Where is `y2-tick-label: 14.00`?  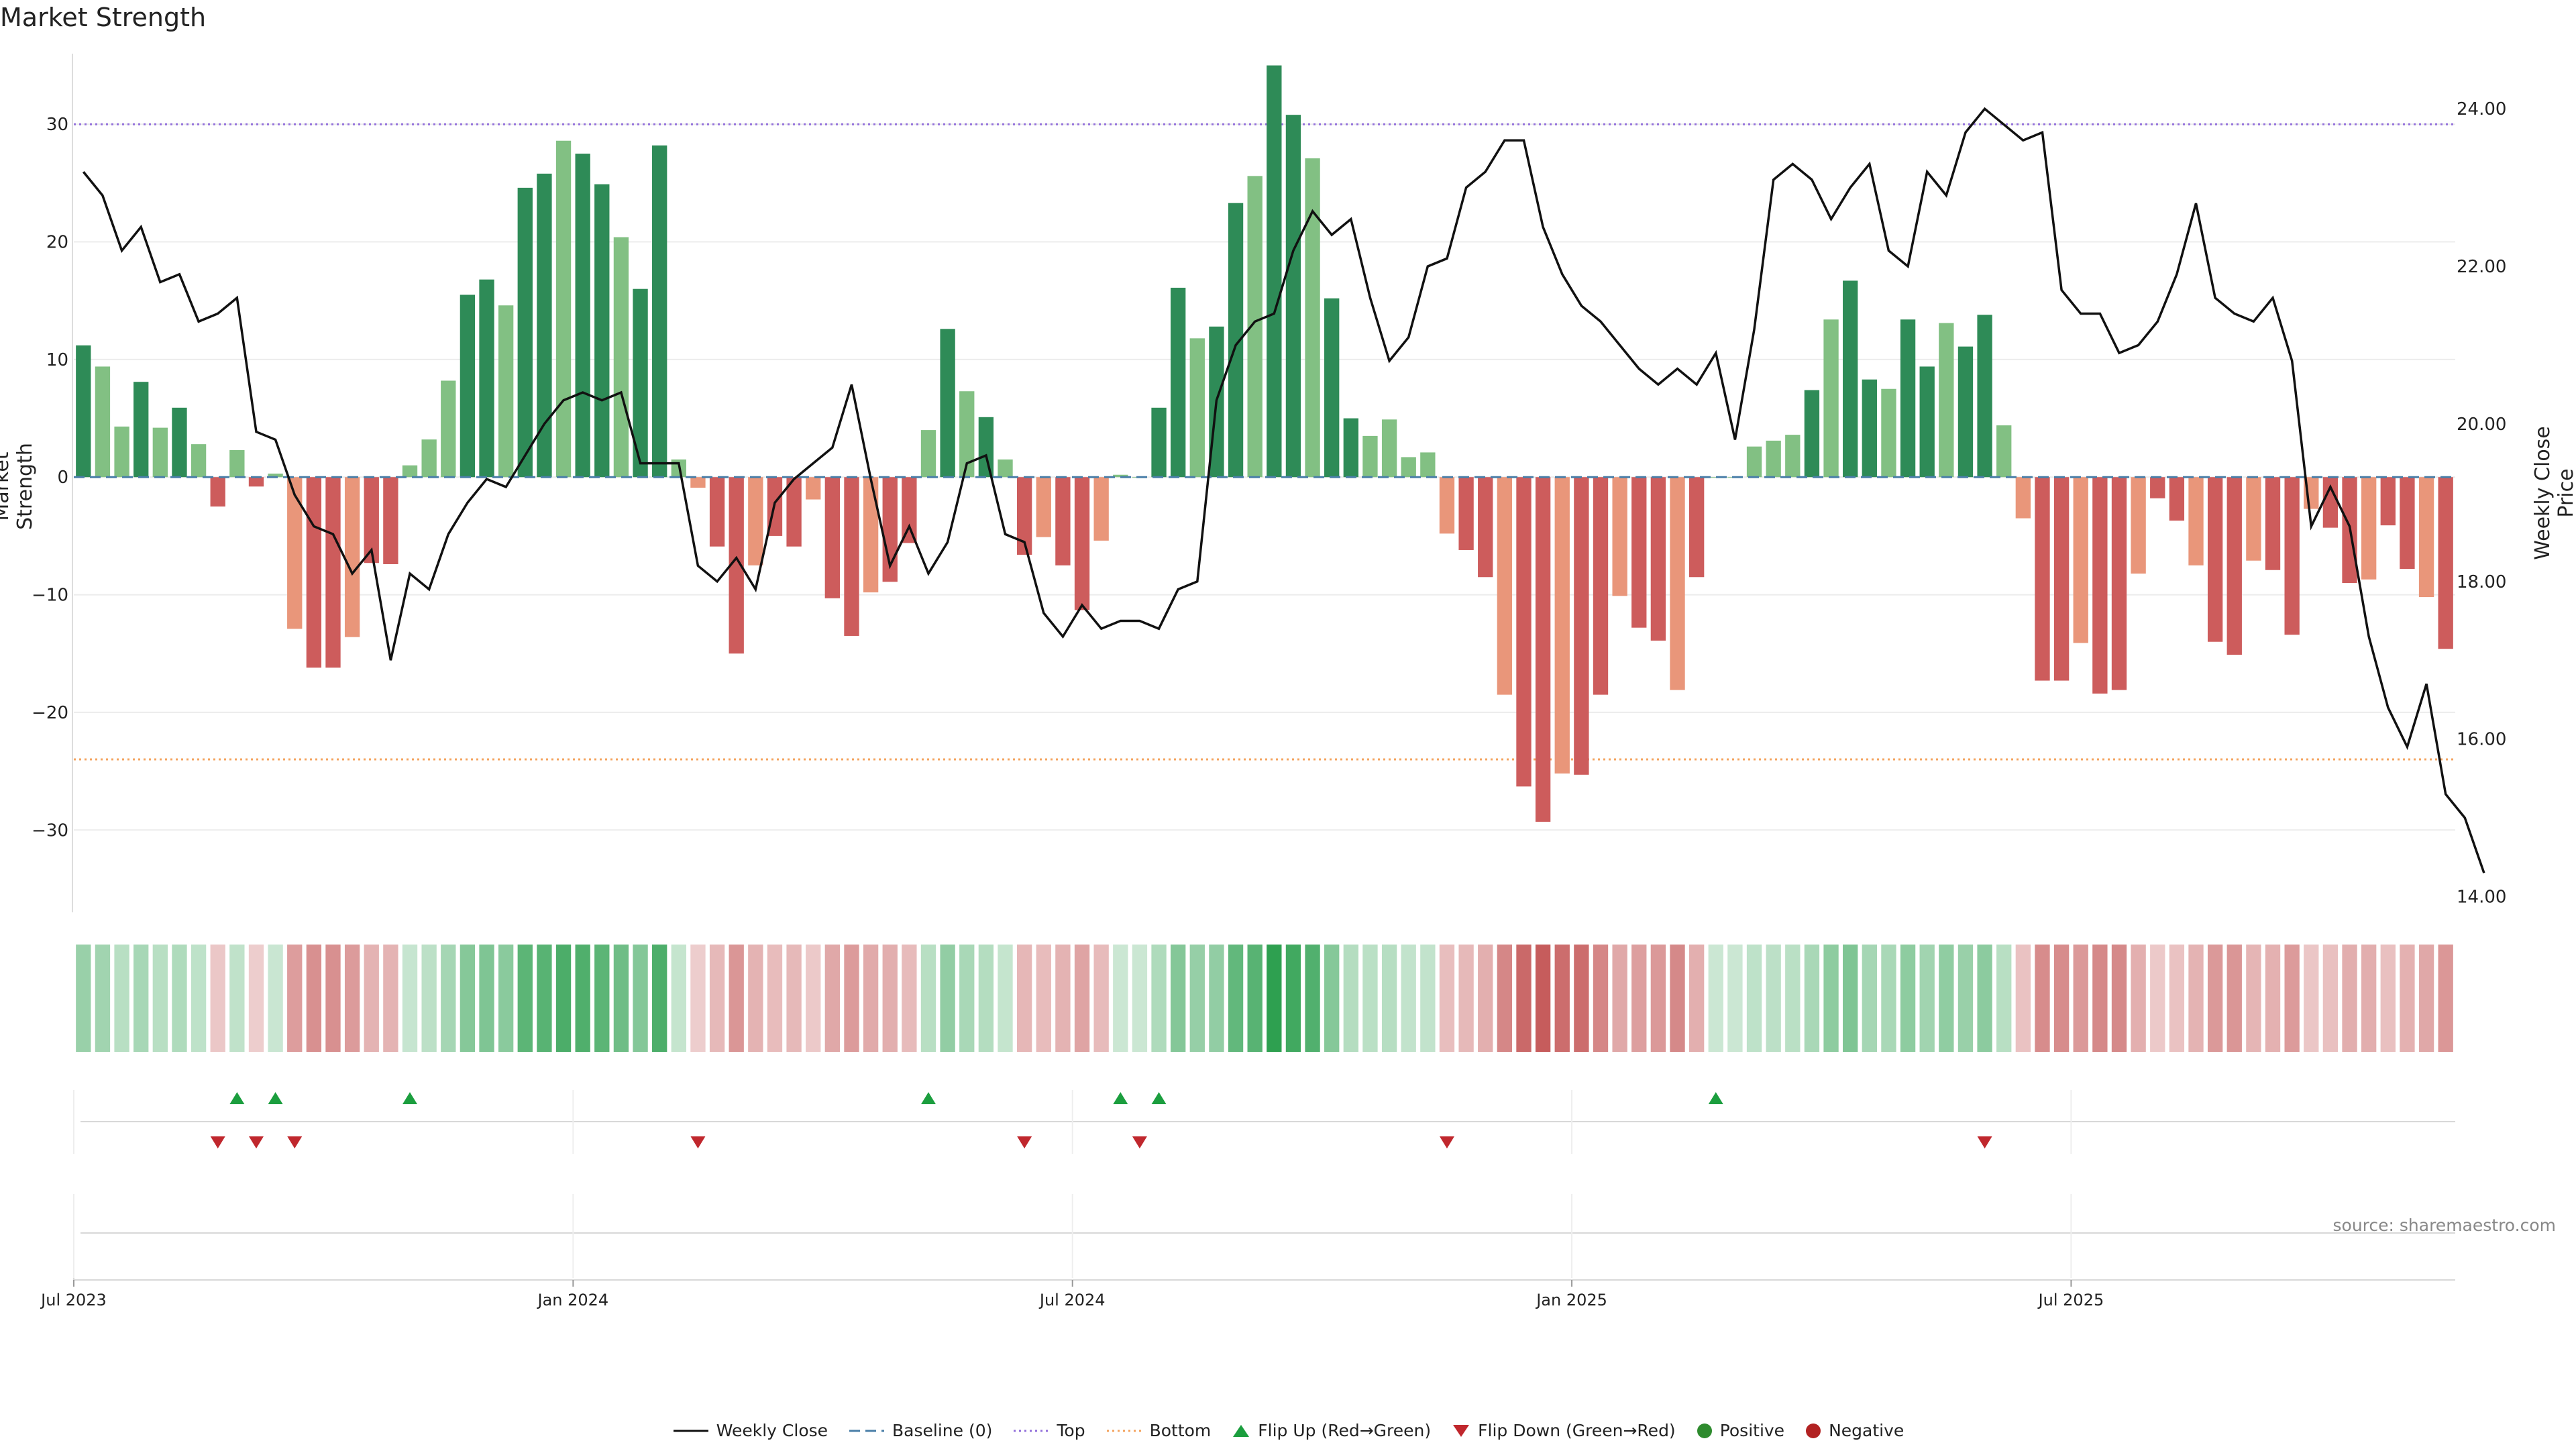
y2-tick-label: 14.00 is located at coordinates (2481, 898).